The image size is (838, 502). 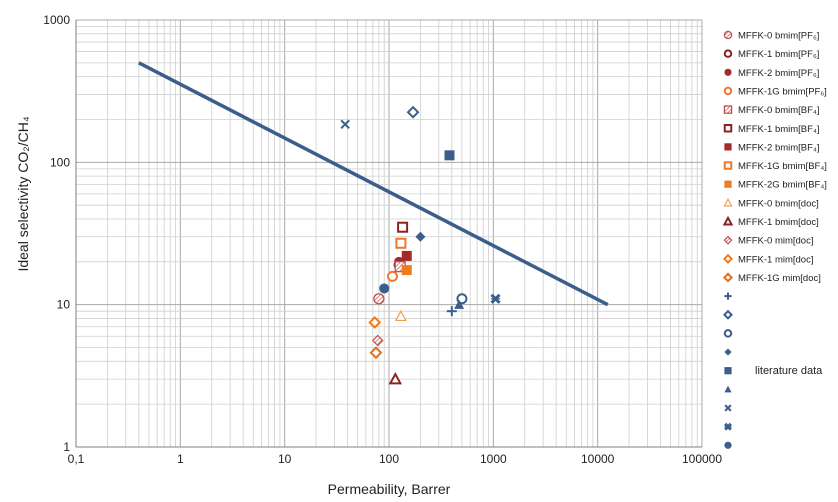 I want to click on x-tick-label: 0,1, so click(x=76, y=459).